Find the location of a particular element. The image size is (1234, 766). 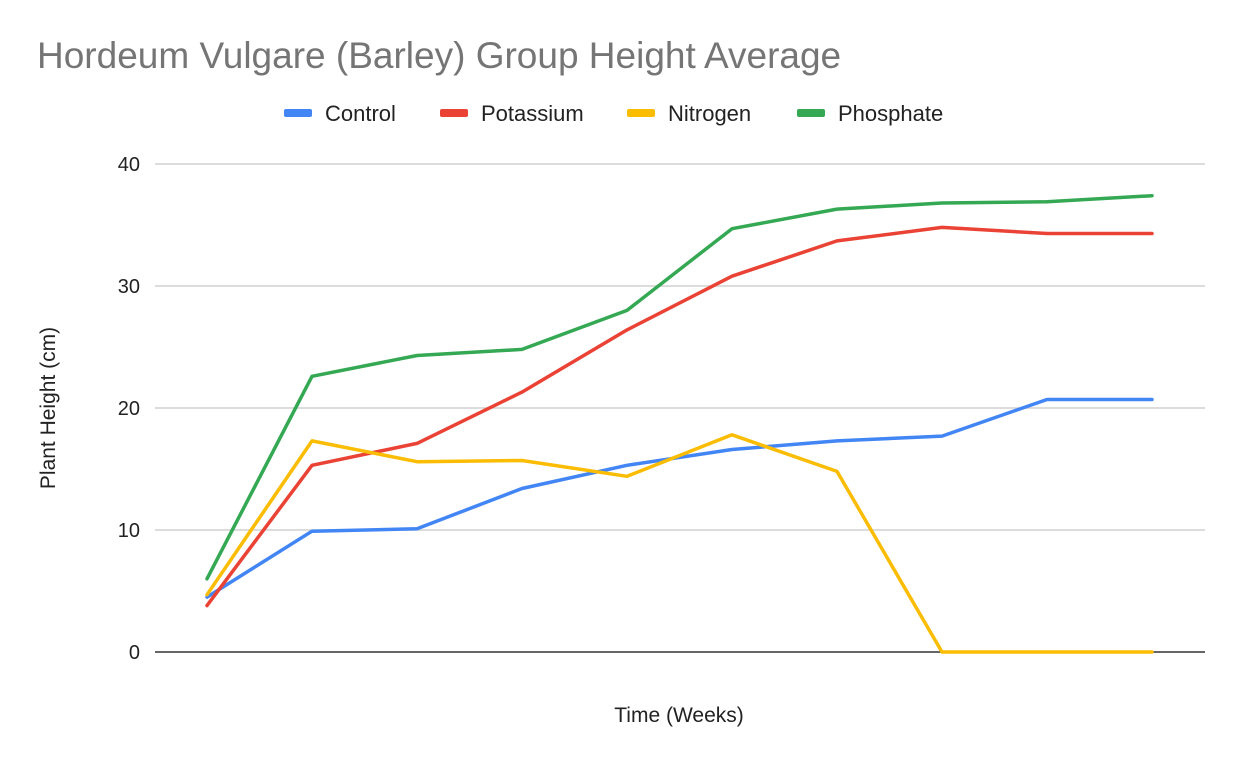

legend-item-phosphate: Phosphate is located at coordinates (870, 113).